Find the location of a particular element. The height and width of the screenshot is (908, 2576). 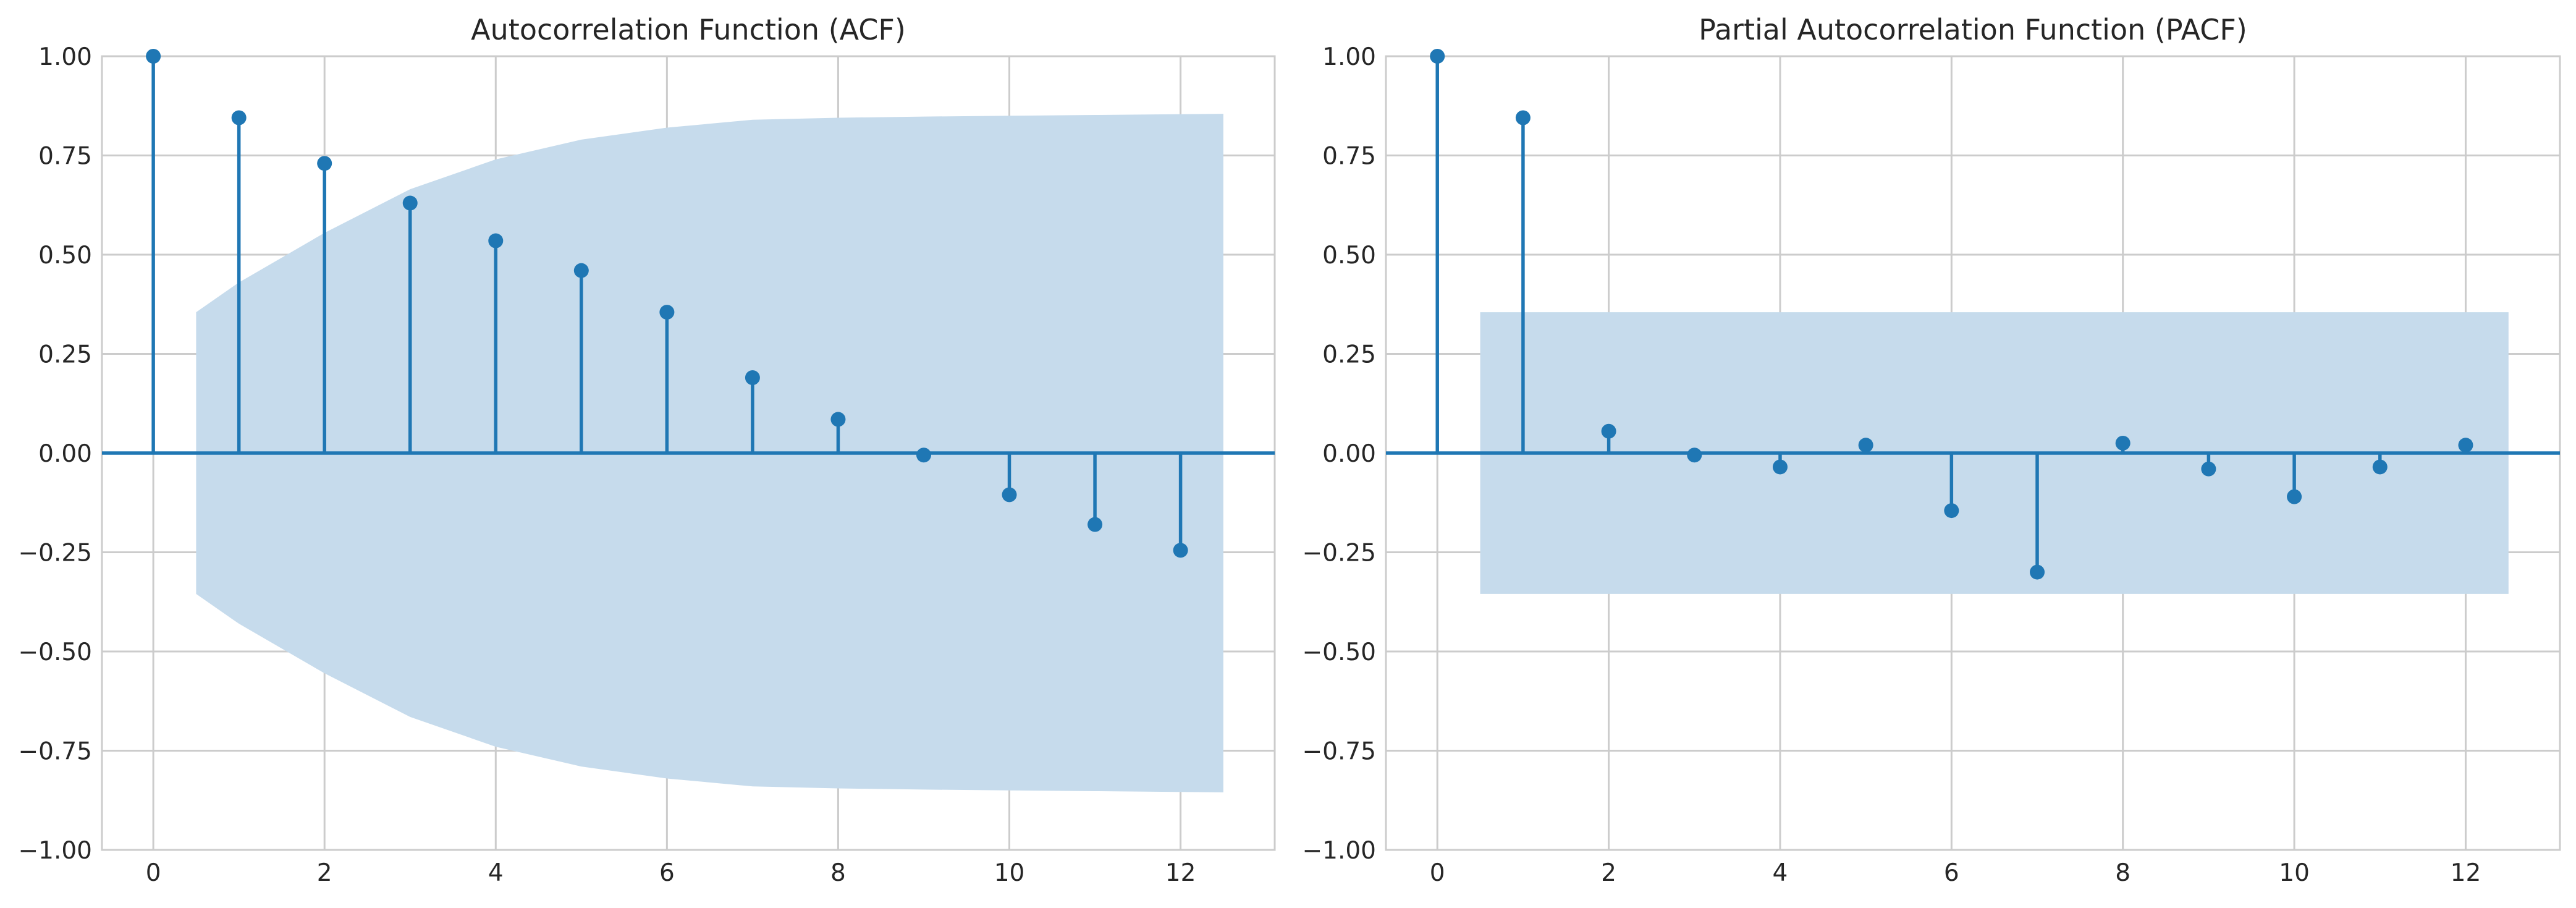

pacf-x-tick-label: 2 is located at coordinates (1608, 873).